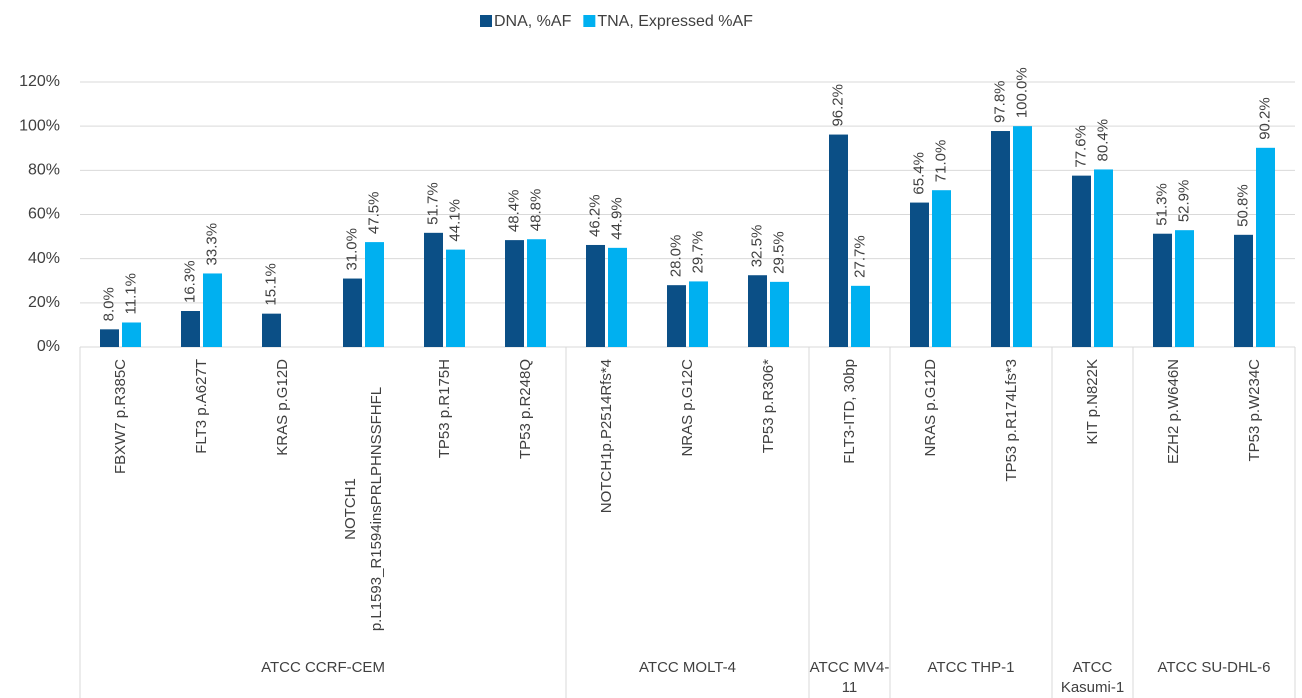 The width and height of the screenshot is (1302, 698). What do you see at coordinates (525, 409) in the screenshot?
I see `x-tick-label: TP53 p.R248Q` at bounding box center [525, 409].